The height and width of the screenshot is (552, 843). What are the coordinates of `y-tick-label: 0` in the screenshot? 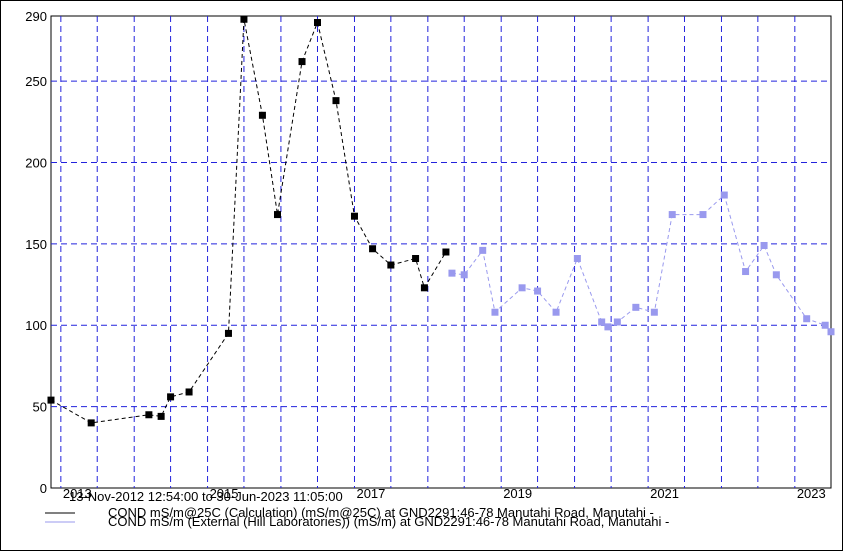 It's located at (43, 488).